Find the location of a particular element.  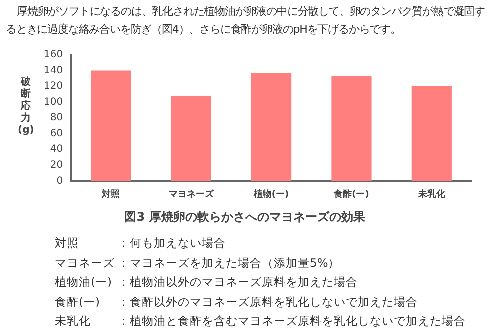

y-tick-label: 0 is located at coordinates (60, 181).